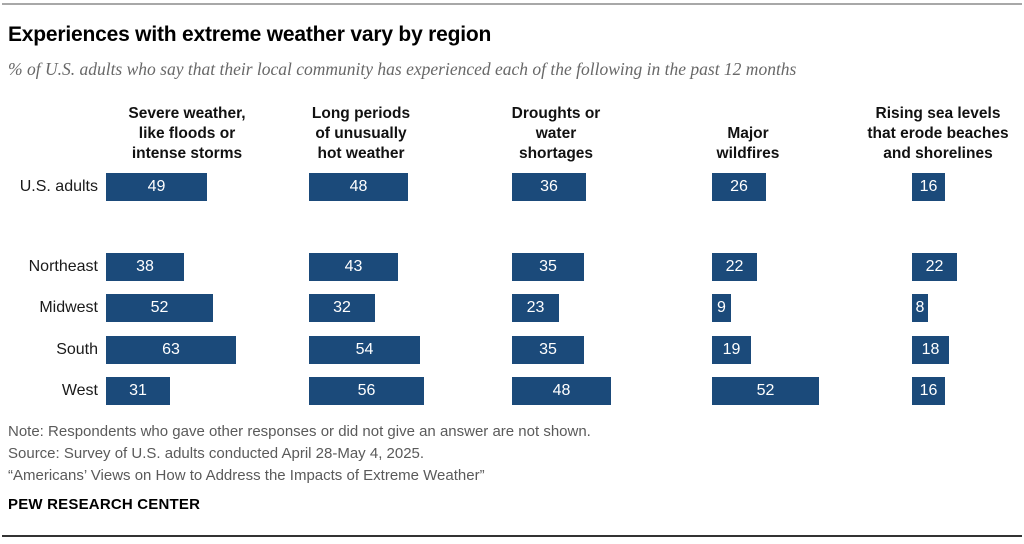 Image resolution: width=1024 pixels, height=544 pixels. Describe the element at coordinates (104, 504) in the screenshot. I see `pew-research-center-logo: PEW RESEARCH CENTER` at that location.